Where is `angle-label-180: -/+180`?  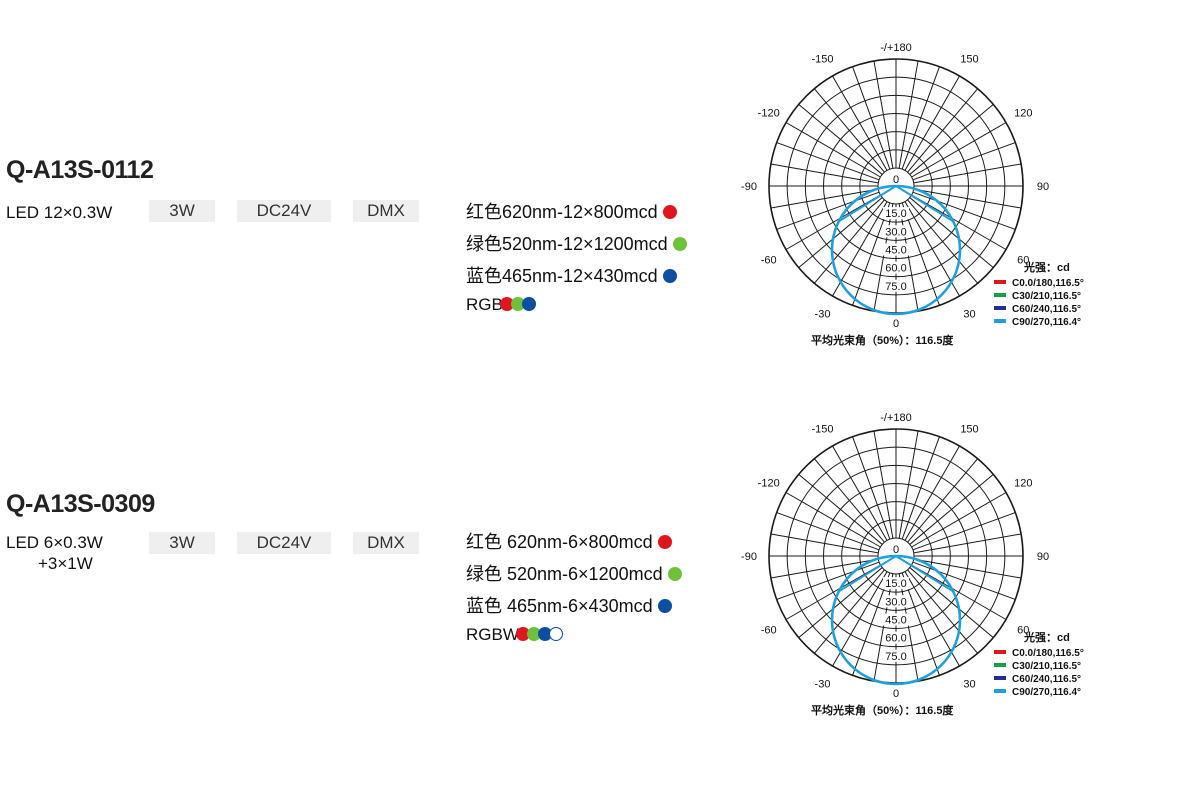
angle-label-180: -/+180 is located at coordinates (896, 418).